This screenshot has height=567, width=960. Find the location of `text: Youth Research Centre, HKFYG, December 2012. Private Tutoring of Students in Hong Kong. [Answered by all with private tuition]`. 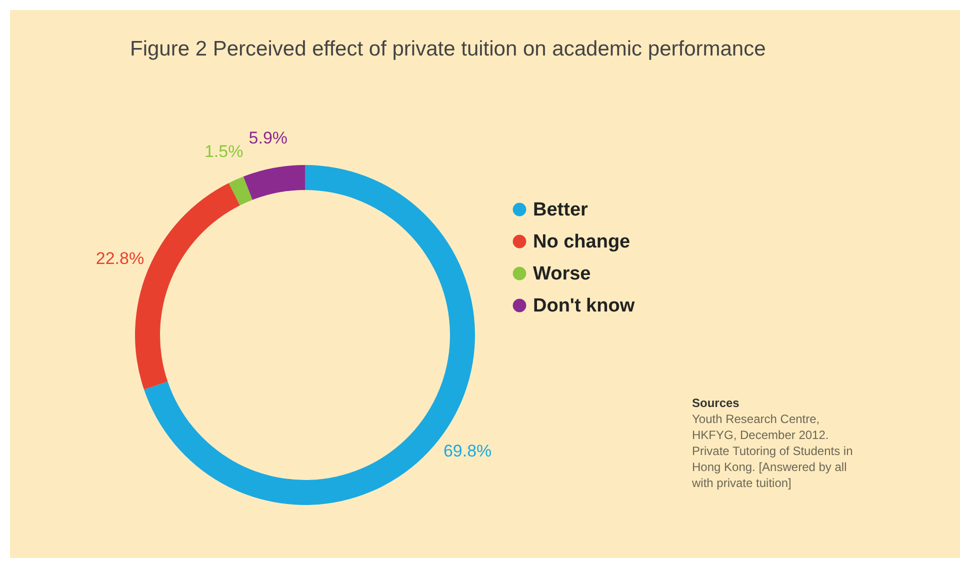

text: Youth Research Centre, HKFYG, December 2012. Private Tutoring of Students in Hong Kong. [Answered by all with private tuition] is located at coordinates (773, 451).